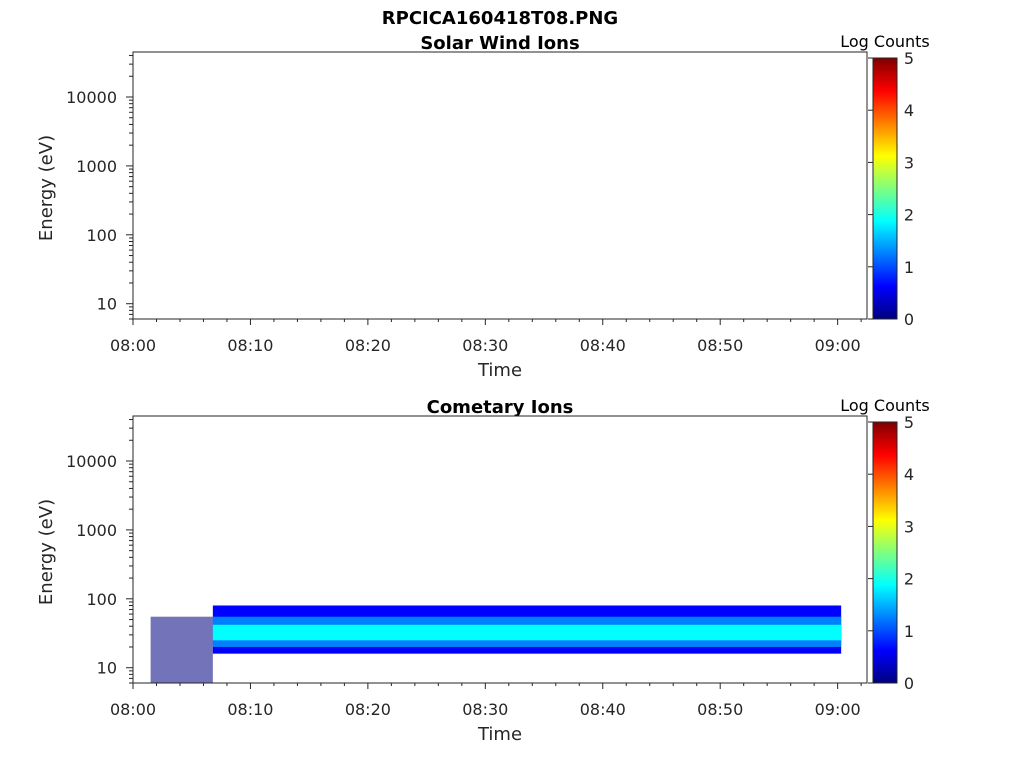 This screenshot has height=768, width=1024. I want to click on panel-title: Cometary Ions, so click(500, 407).